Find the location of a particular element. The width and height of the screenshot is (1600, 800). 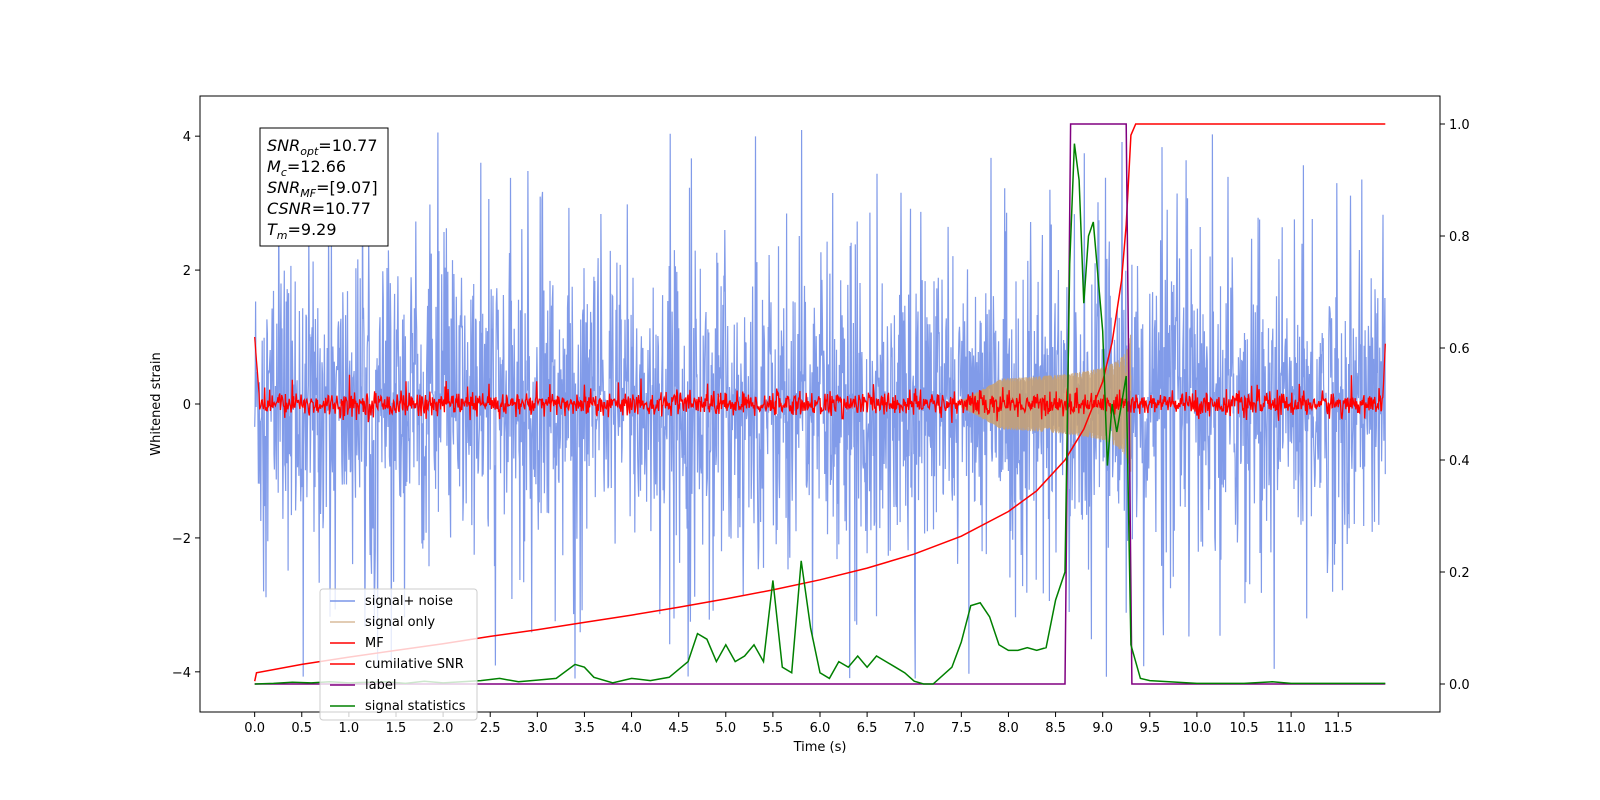

y-right-tick-label: 1.0 is located at coordinates (1459, 125).